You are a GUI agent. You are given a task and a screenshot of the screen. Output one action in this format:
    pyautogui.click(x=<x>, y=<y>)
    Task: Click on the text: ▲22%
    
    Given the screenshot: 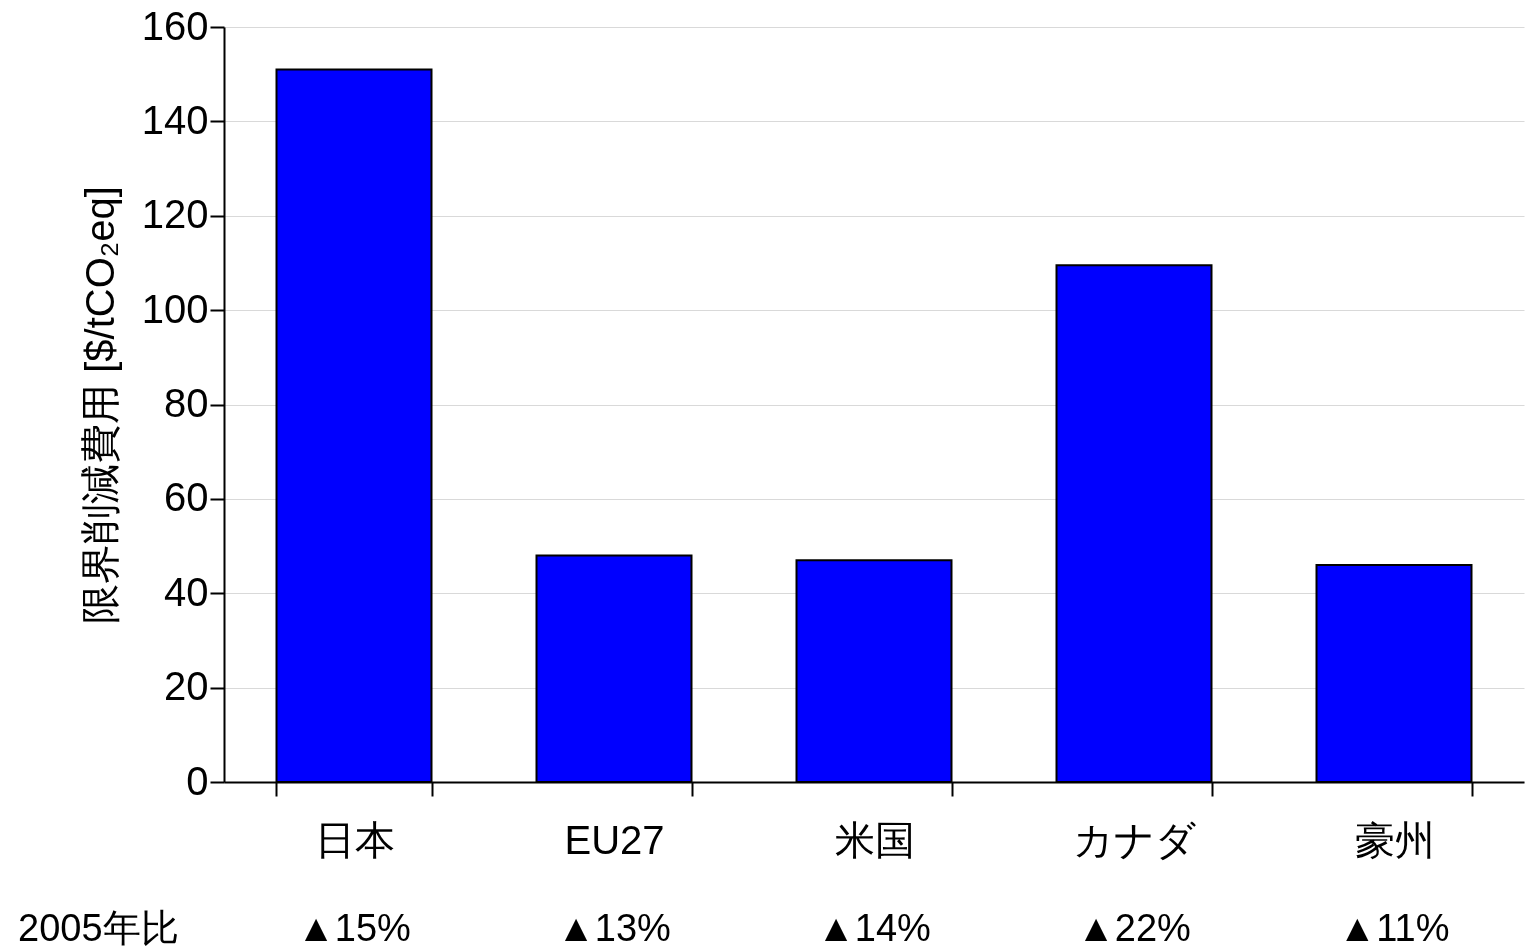 What is the action you would take?
    pyautogui.click(x=1134, y=928)
    